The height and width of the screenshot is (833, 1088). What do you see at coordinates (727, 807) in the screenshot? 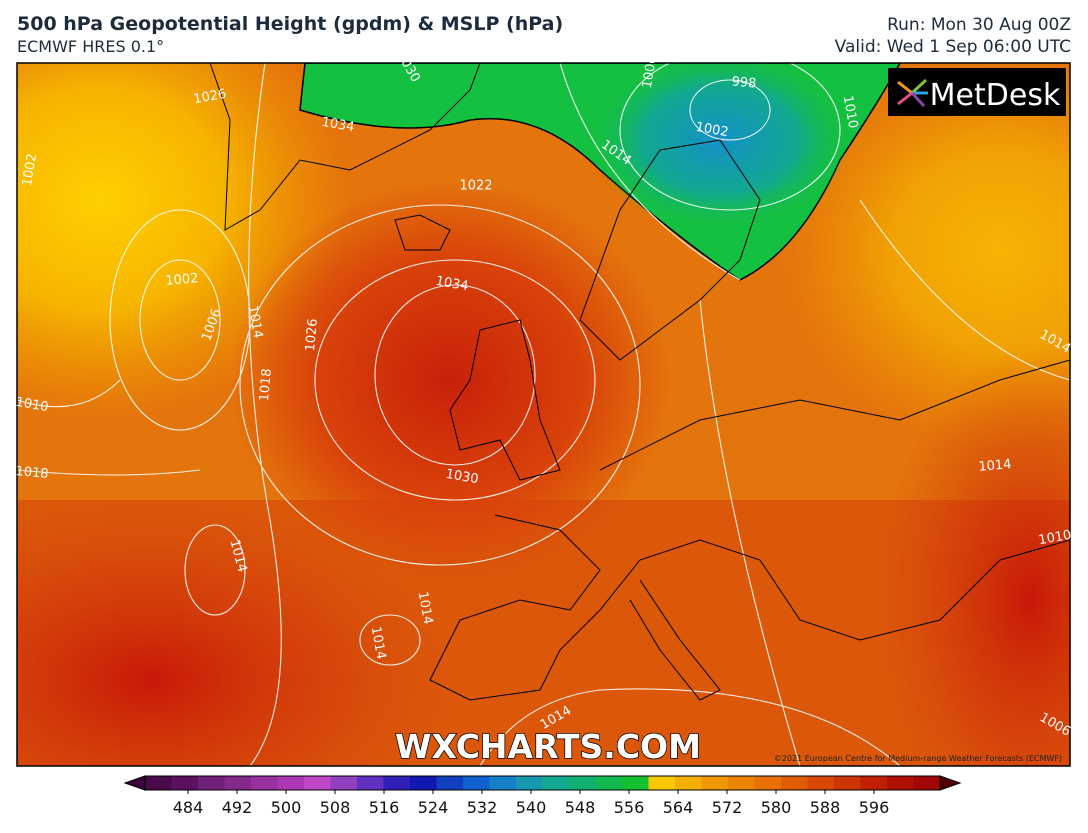
I see `colorbar-label: 572` at bounding box center [727, 807].